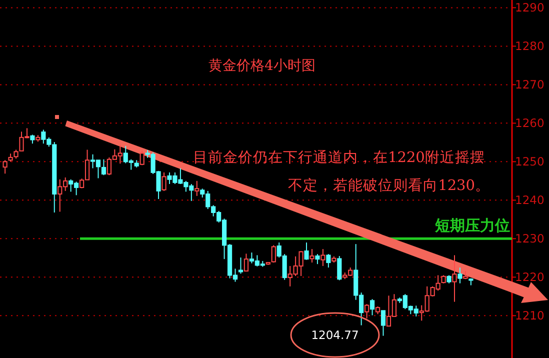 Image resolution: width=549 pixels, height=358 pixels. Describe the element at coordinates (529, 46) in the screenshot. I see `y-tick-label: 1280` at that location.